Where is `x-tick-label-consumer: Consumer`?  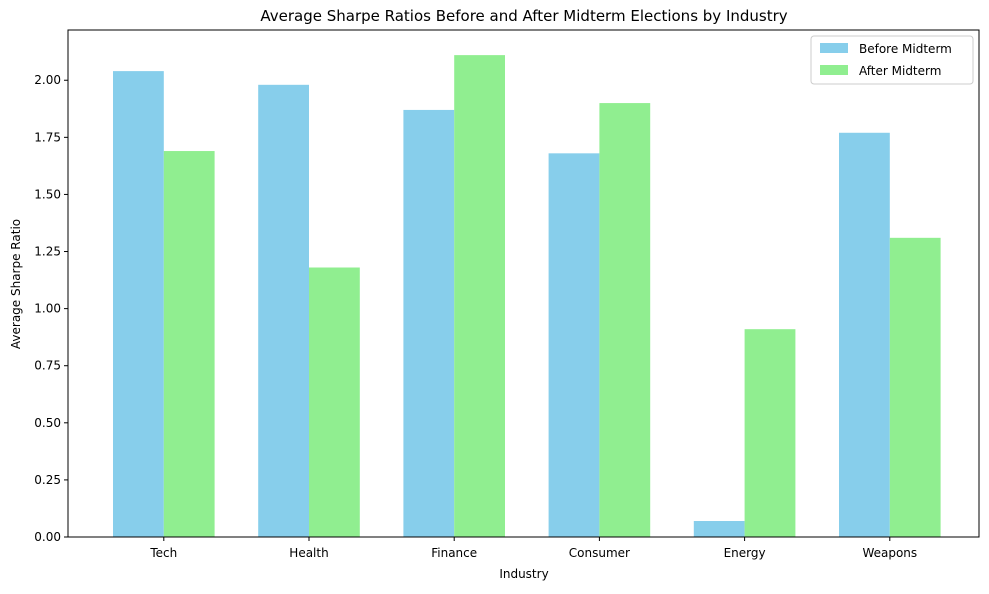
x-tick-label-consumer: Consumer is located at coordinates (599, 553).